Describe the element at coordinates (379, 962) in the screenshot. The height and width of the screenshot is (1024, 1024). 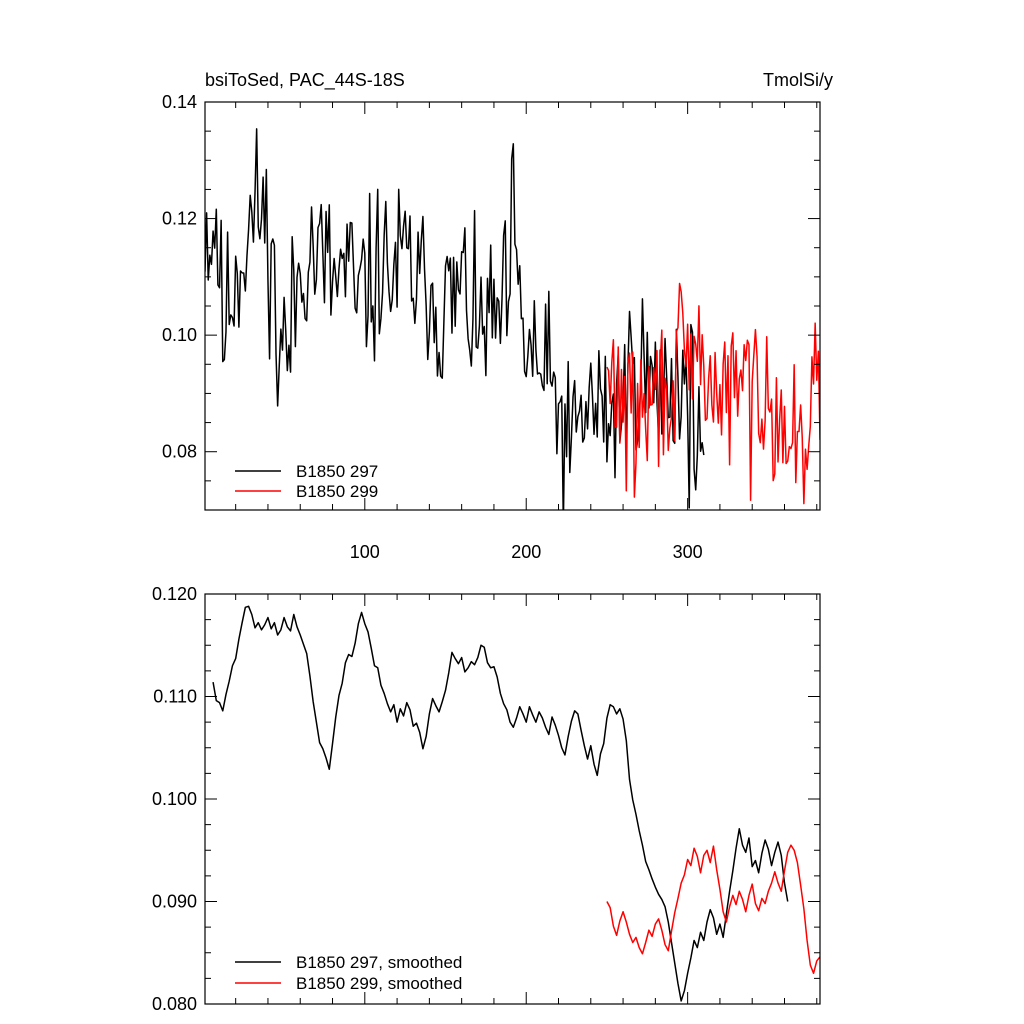
I see `bottom-legend-label-297: B1850 297, smoothed` at that location.